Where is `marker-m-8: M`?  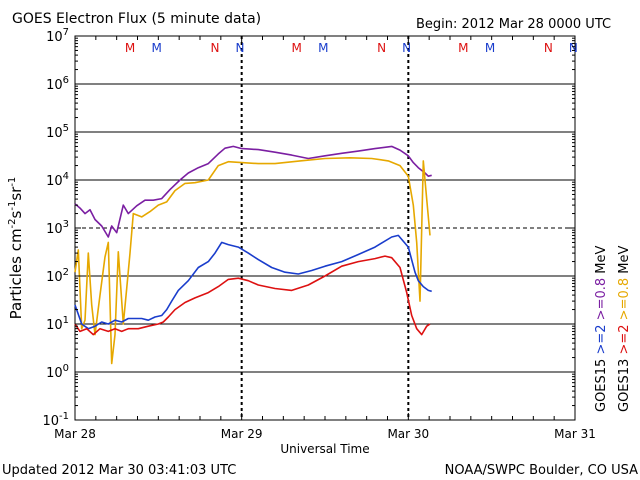
marker-m-8: M is located at coordinates (463, 48).